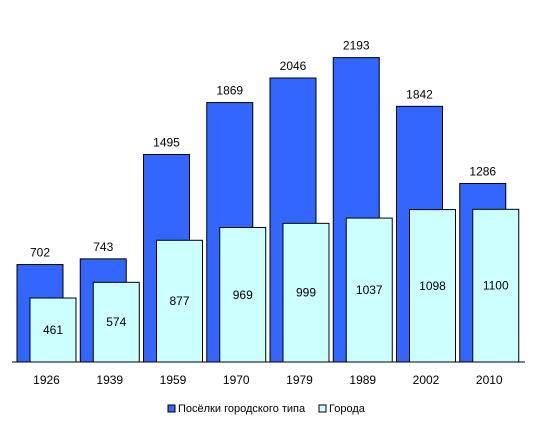 This screenshot has width=535, height=434. I want to click on bar-series2-2010, so click(496, 285).